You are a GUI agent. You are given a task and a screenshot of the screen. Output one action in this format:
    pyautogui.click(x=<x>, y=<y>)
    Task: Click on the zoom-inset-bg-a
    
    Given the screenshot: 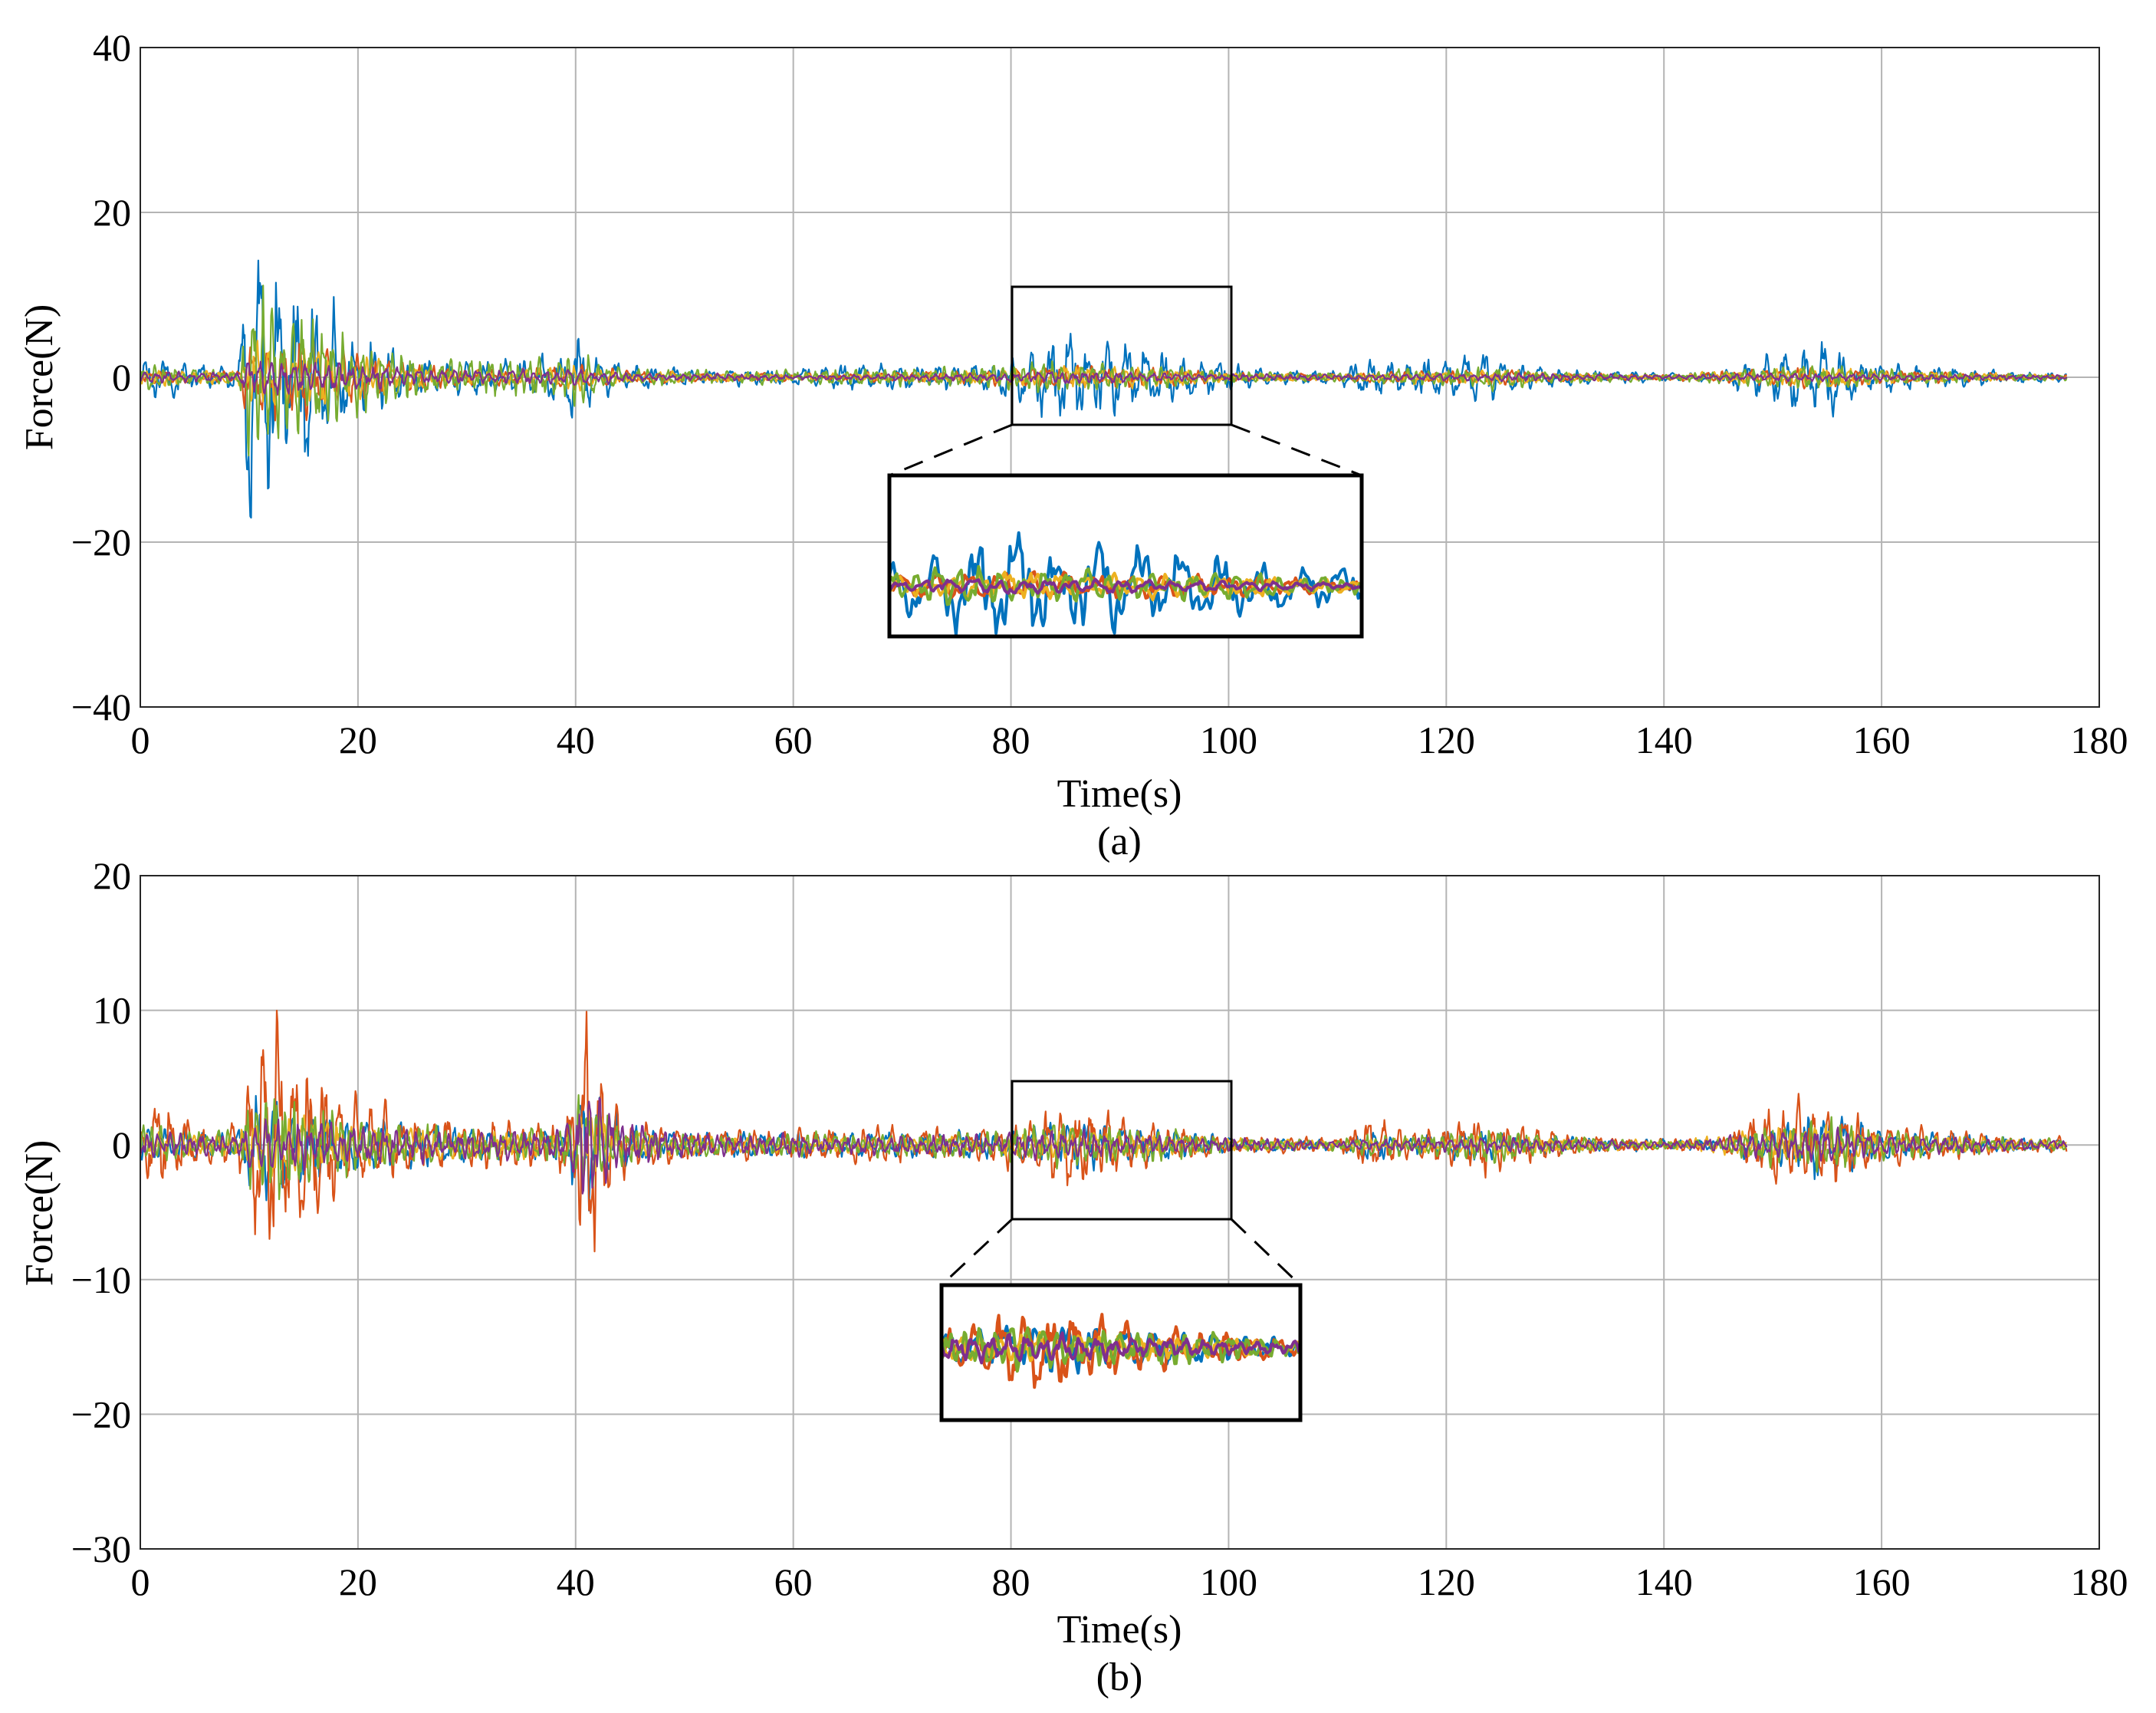 What is the action you would take?
    pyautogui.click(x=1125, y=555)
    